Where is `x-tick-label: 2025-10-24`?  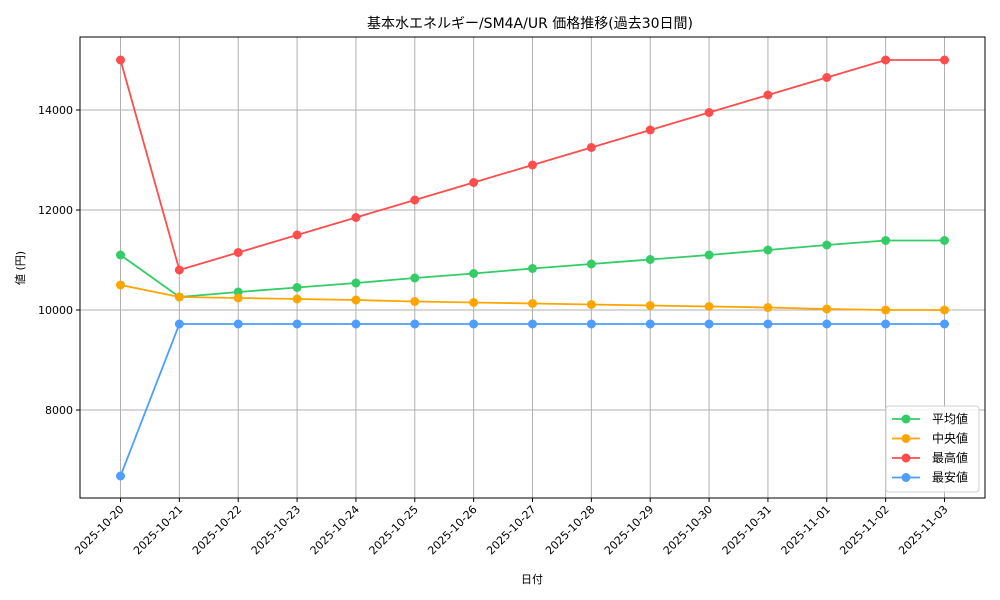
x-tick-label: 2025-10-24 is located at coordinates (335, 530).